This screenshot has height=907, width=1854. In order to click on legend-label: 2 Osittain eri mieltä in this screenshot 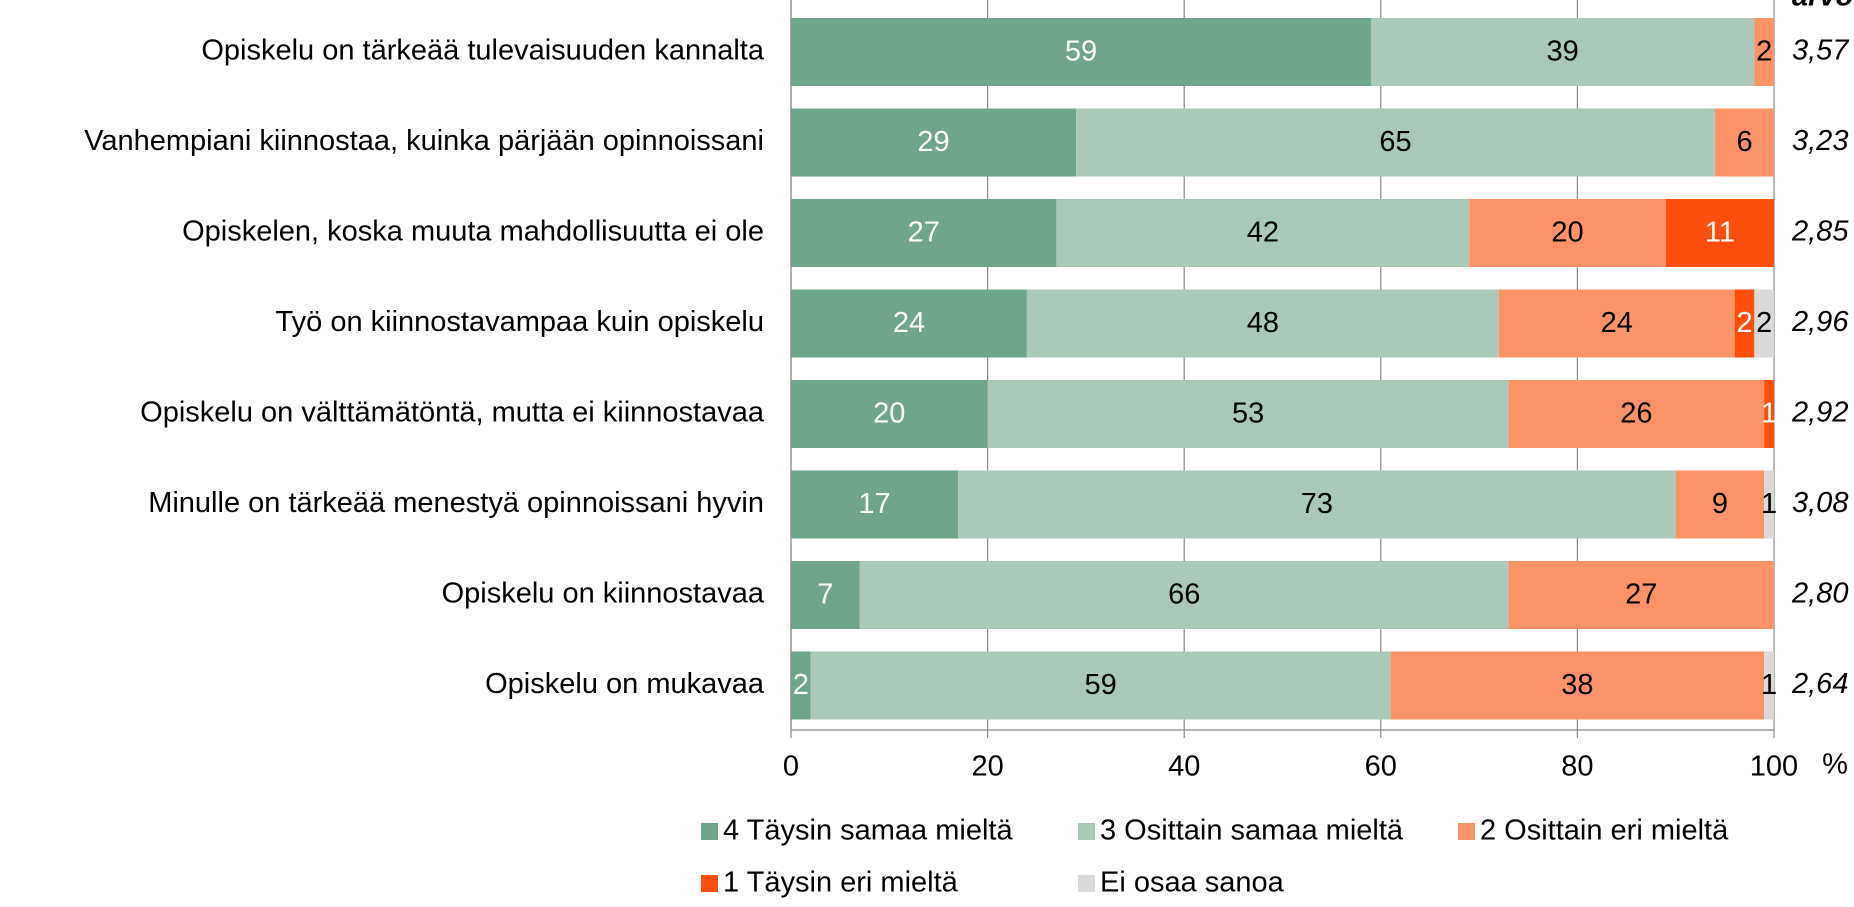, I will do `click(1604, 831)`.